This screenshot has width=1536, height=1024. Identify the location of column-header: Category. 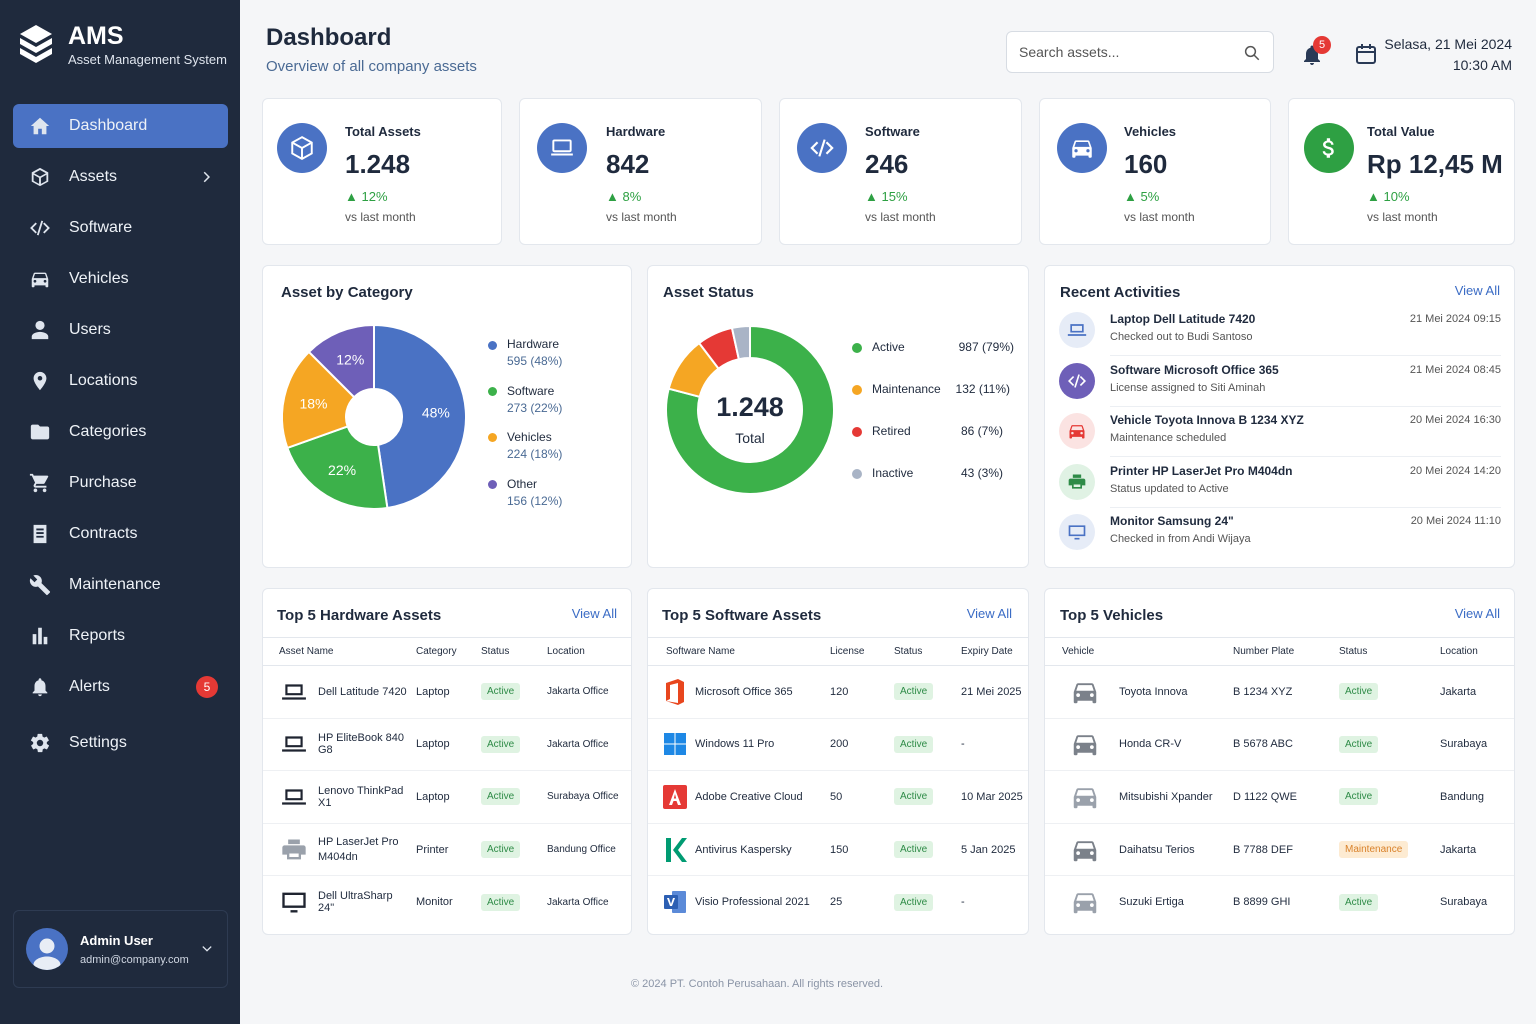
(442, 651).